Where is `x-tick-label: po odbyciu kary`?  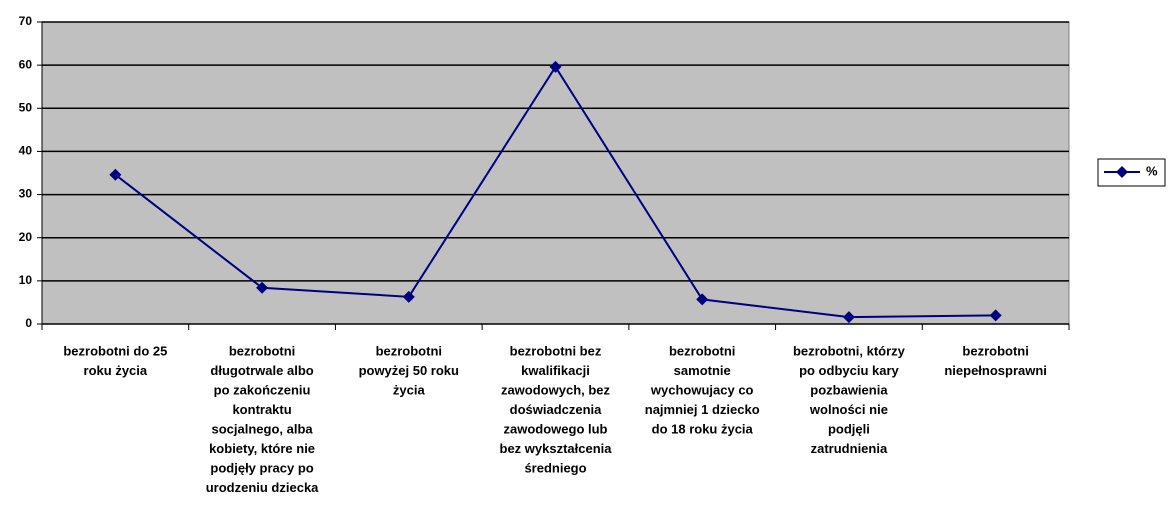 x-tick-label: po odbyciu kary is located at coordinates (849, 370).